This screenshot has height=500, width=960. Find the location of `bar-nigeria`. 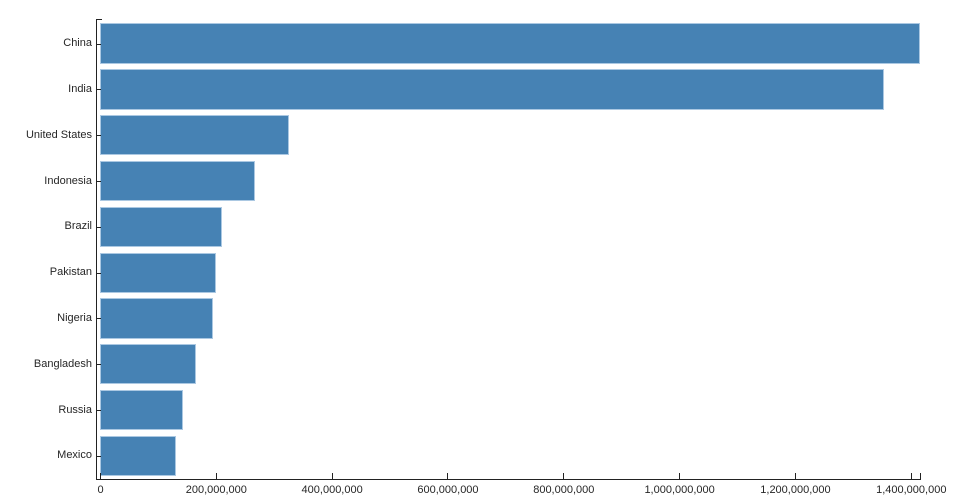

bar-nigeria is located at coordinates (156, 318).